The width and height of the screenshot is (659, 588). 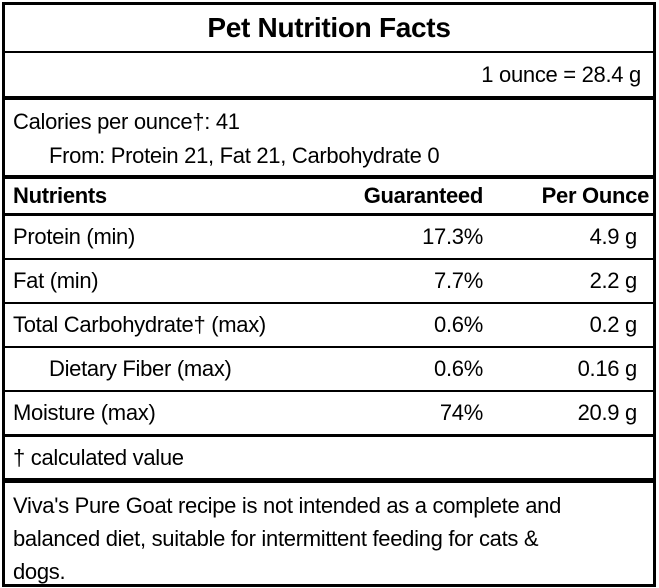 I want to click on table-header-row: Nutrients Guaranteed Per Ounce, so click(x=329, y=197).